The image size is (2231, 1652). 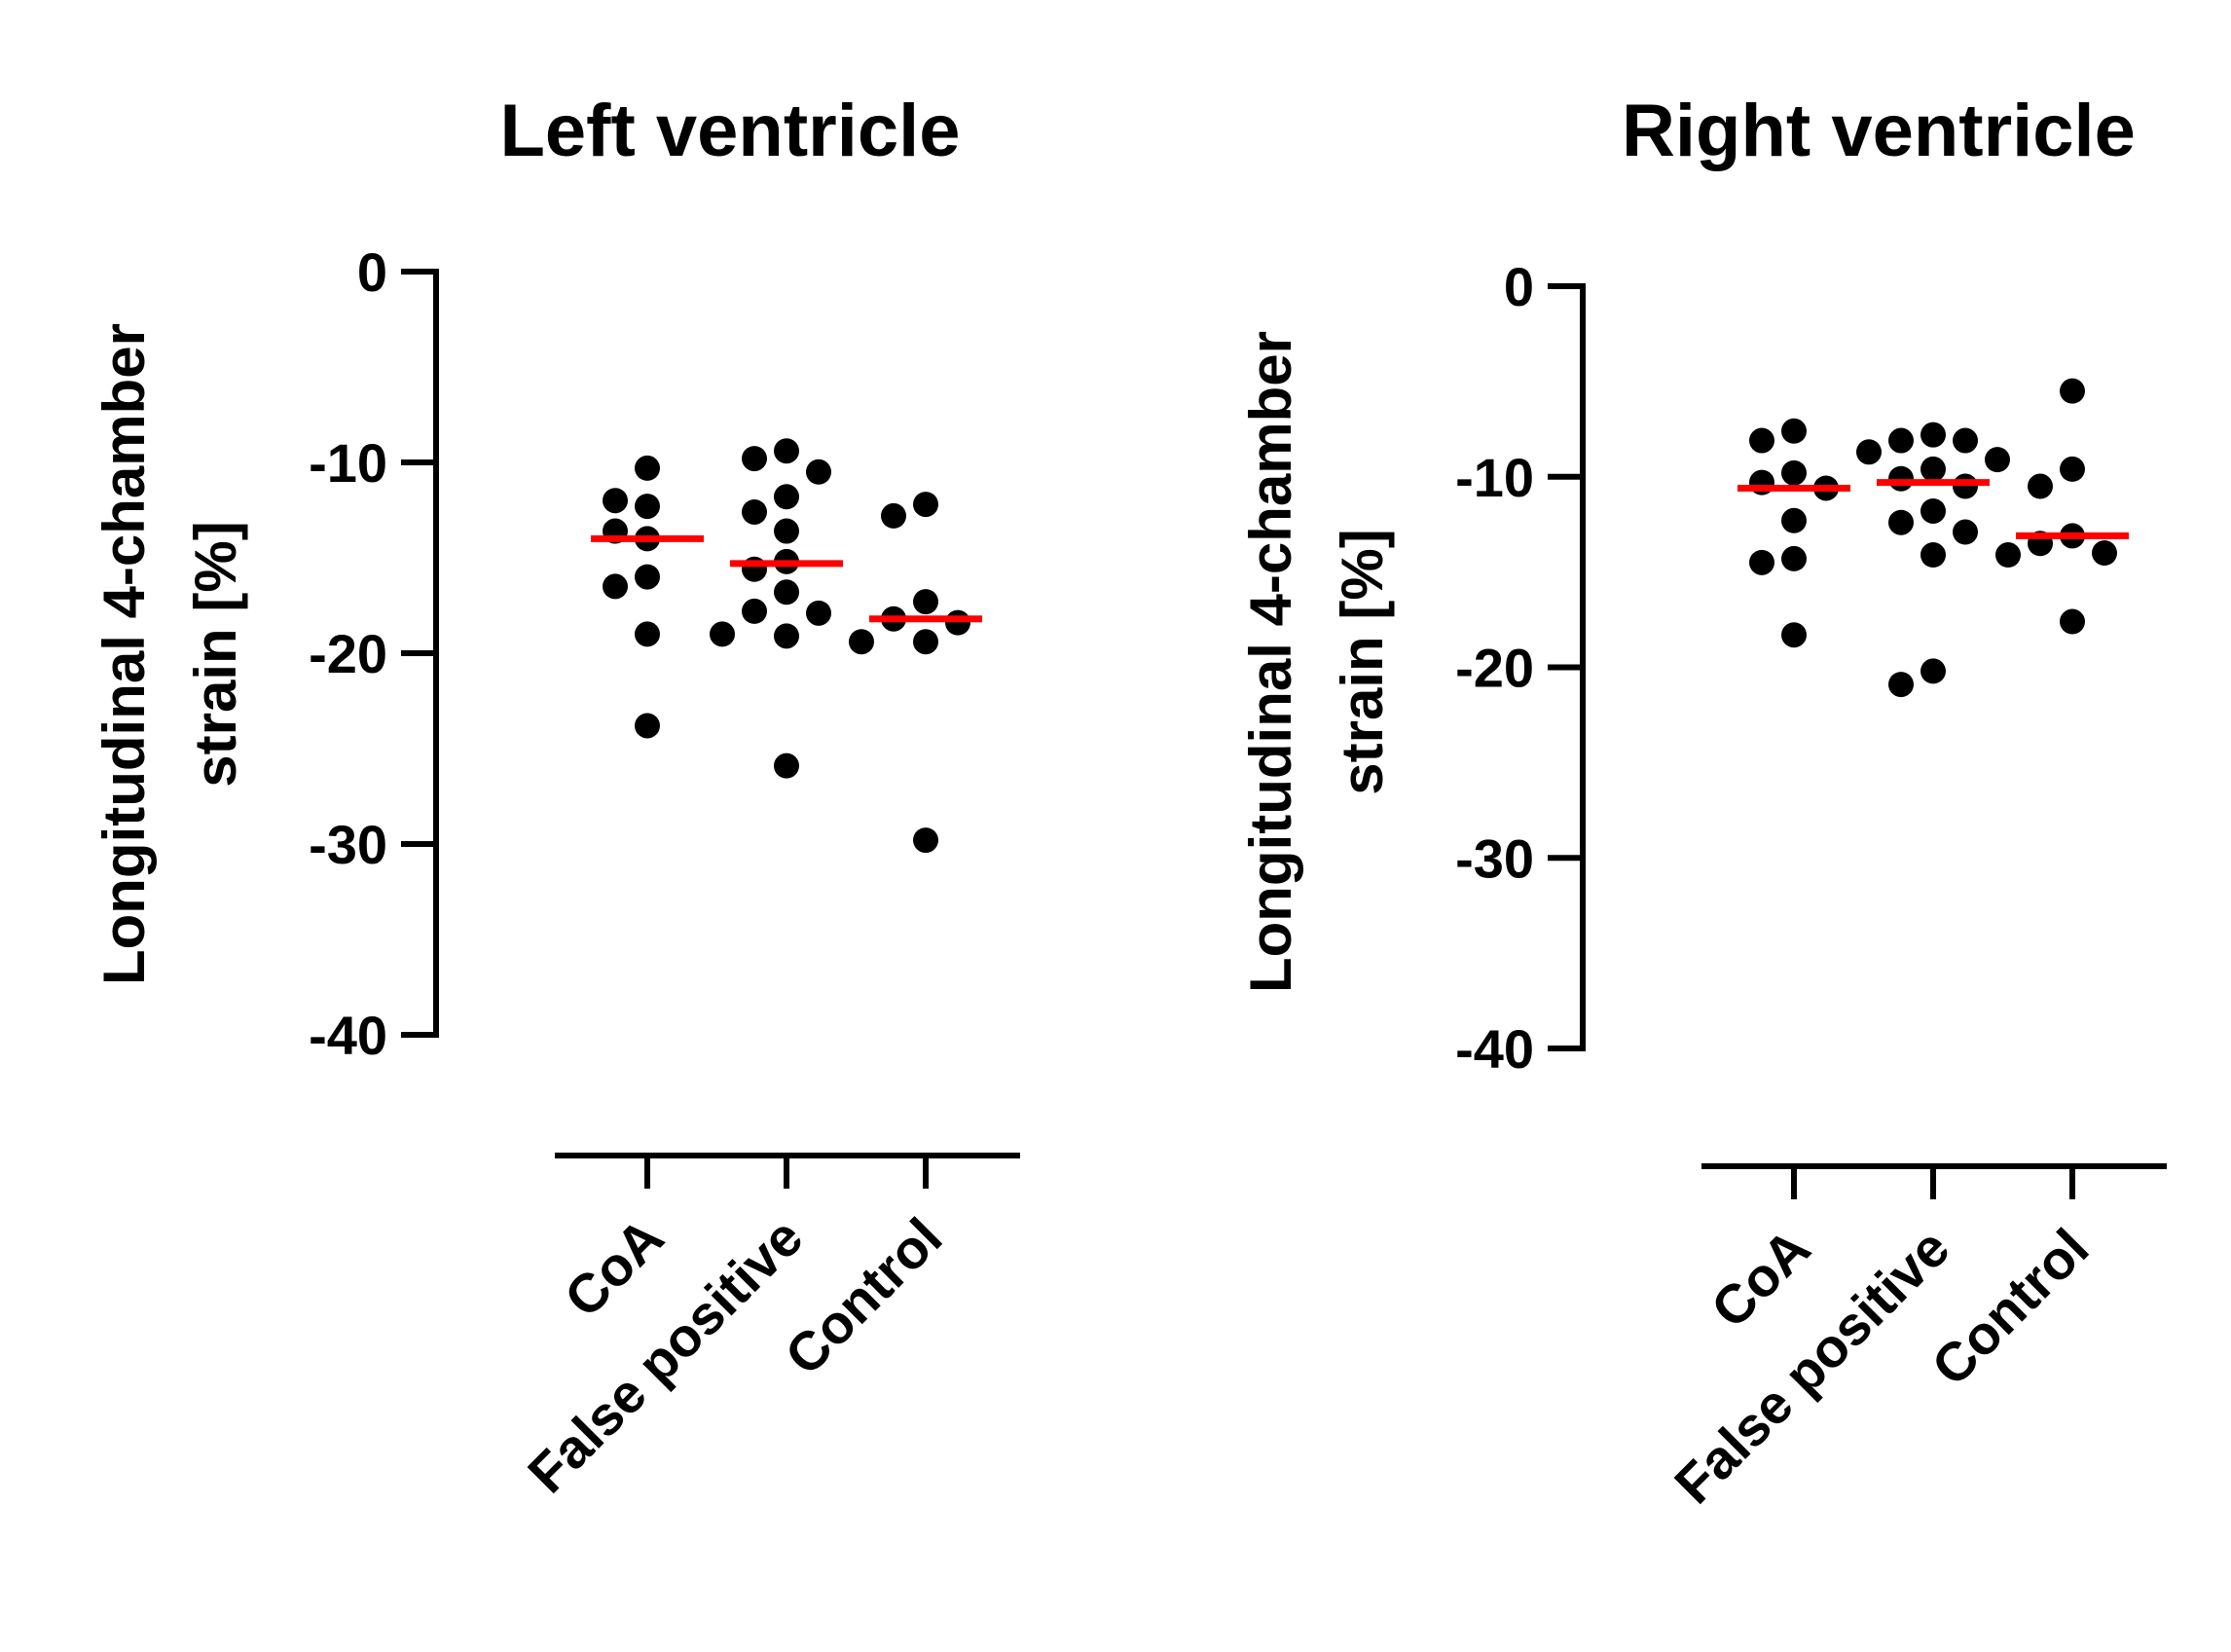 What do you see at coordinates (729, 131) in the screenshot?
I see `chart-title: Left ventricle` at bounding box center [729, 131].